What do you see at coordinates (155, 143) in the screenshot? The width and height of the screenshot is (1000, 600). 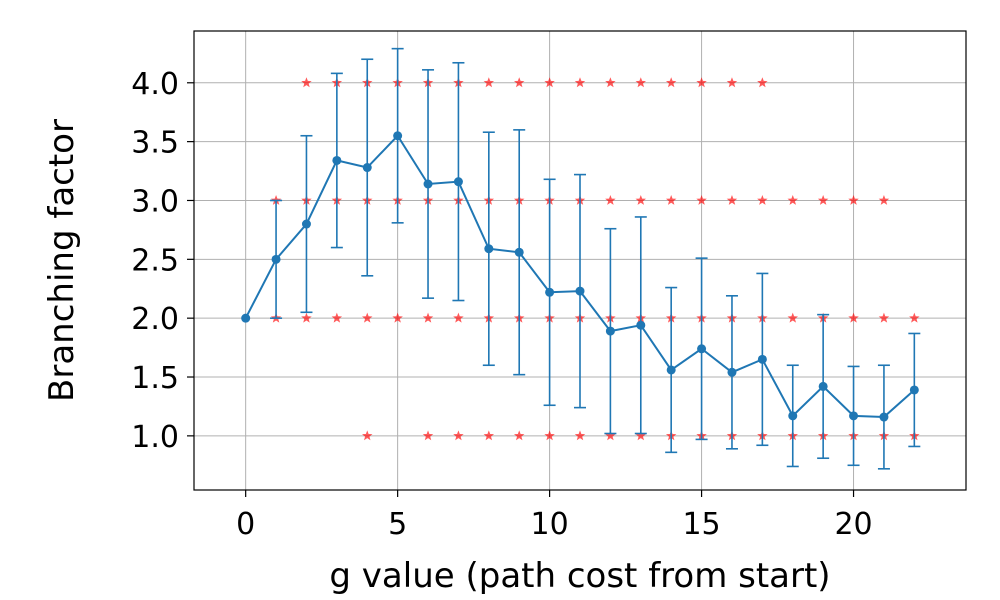 I see `y-tick-label: 3.5` at bounding box center [155, 143].